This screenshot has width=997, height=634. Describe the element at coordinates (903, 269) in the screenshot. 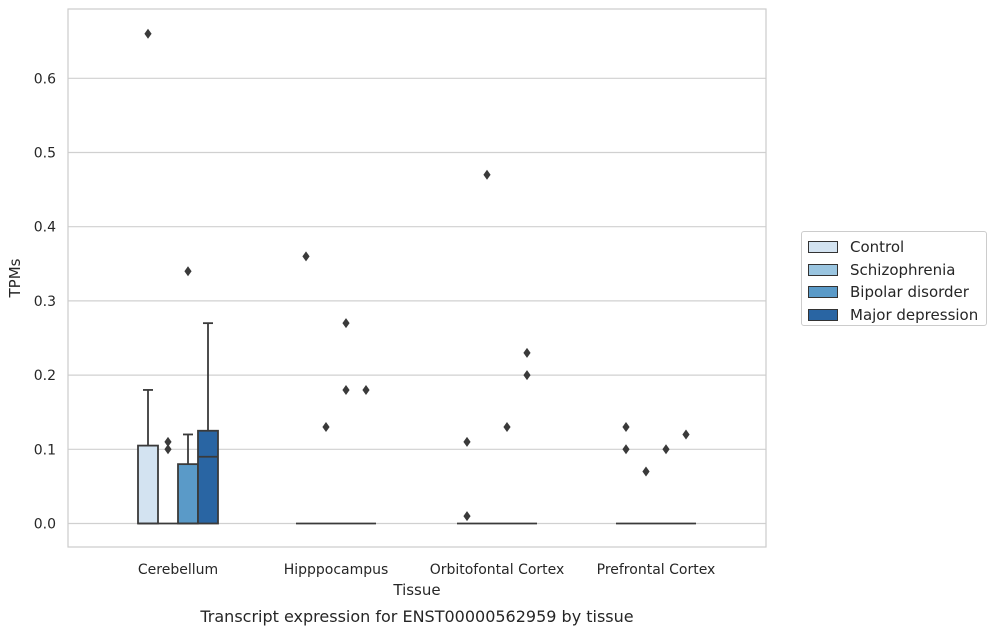

I see `legend-label-schizophrenia: Schizophrenia` at that location.